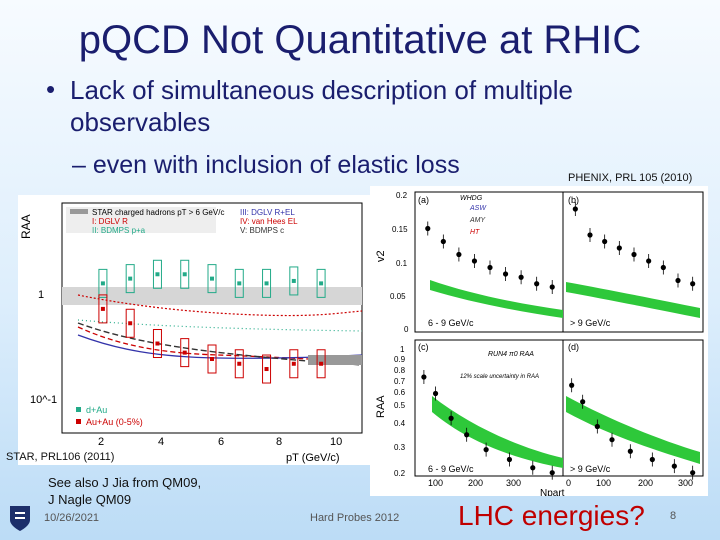 This screenshot has height=540, width=720. I want to click on v2-ytick: 0.1, so click(402, 263).